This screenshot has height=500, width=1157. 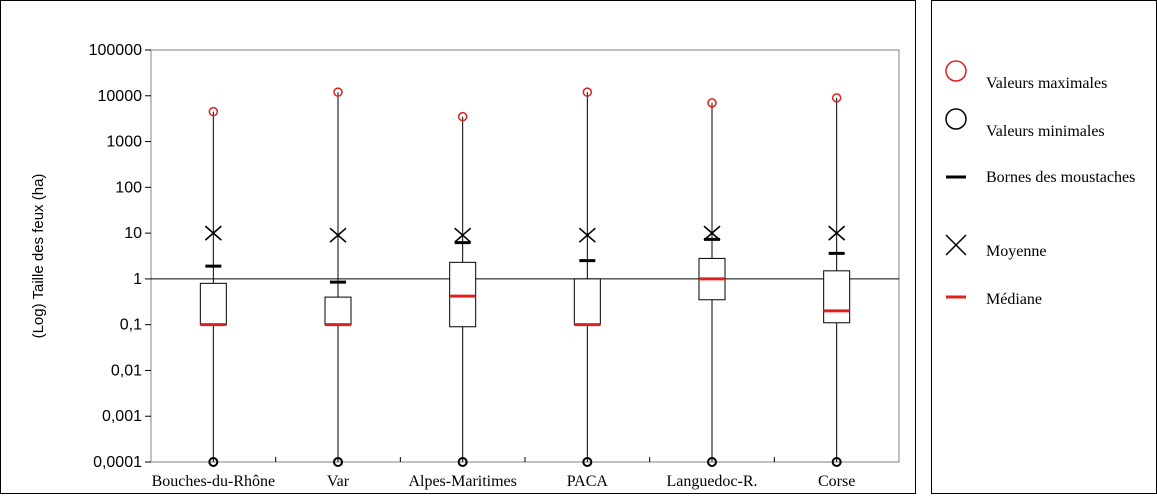 I want to click on legend-label: Valeurs maximales, so click(x=1047, y=83).